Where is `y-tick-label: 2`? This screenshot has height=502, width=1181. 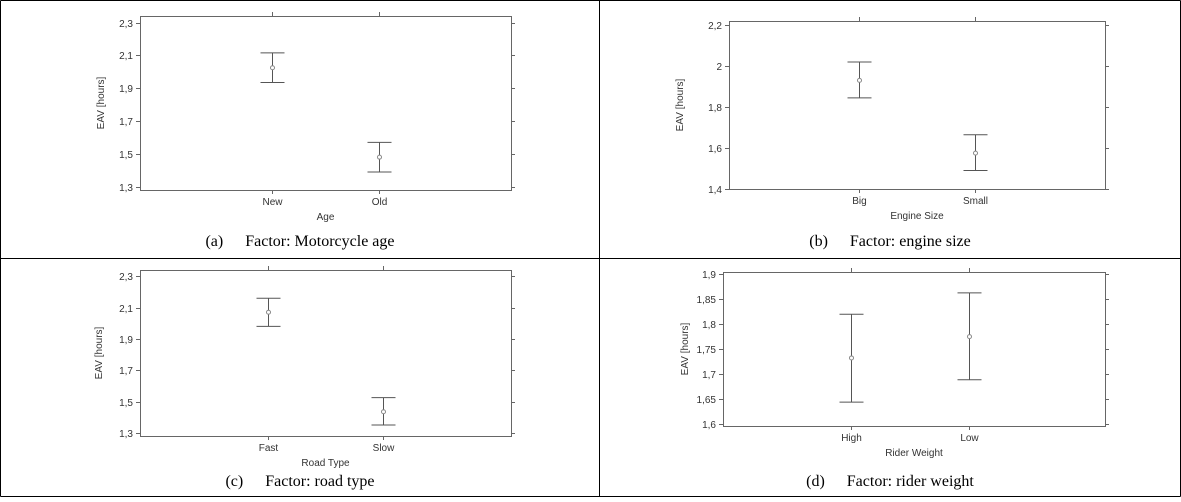
y-tick-label: 2 is located at coordinates (719, 67).